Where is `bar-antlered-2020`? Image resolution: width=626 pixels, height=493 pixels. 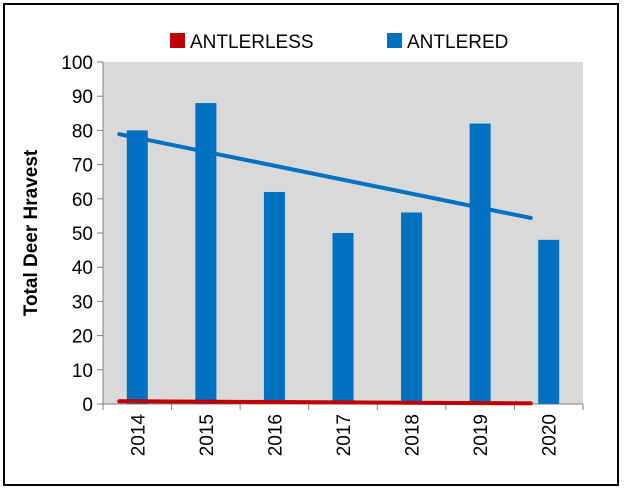
bar-antlered-2020 is located at coordinates (549, 321).